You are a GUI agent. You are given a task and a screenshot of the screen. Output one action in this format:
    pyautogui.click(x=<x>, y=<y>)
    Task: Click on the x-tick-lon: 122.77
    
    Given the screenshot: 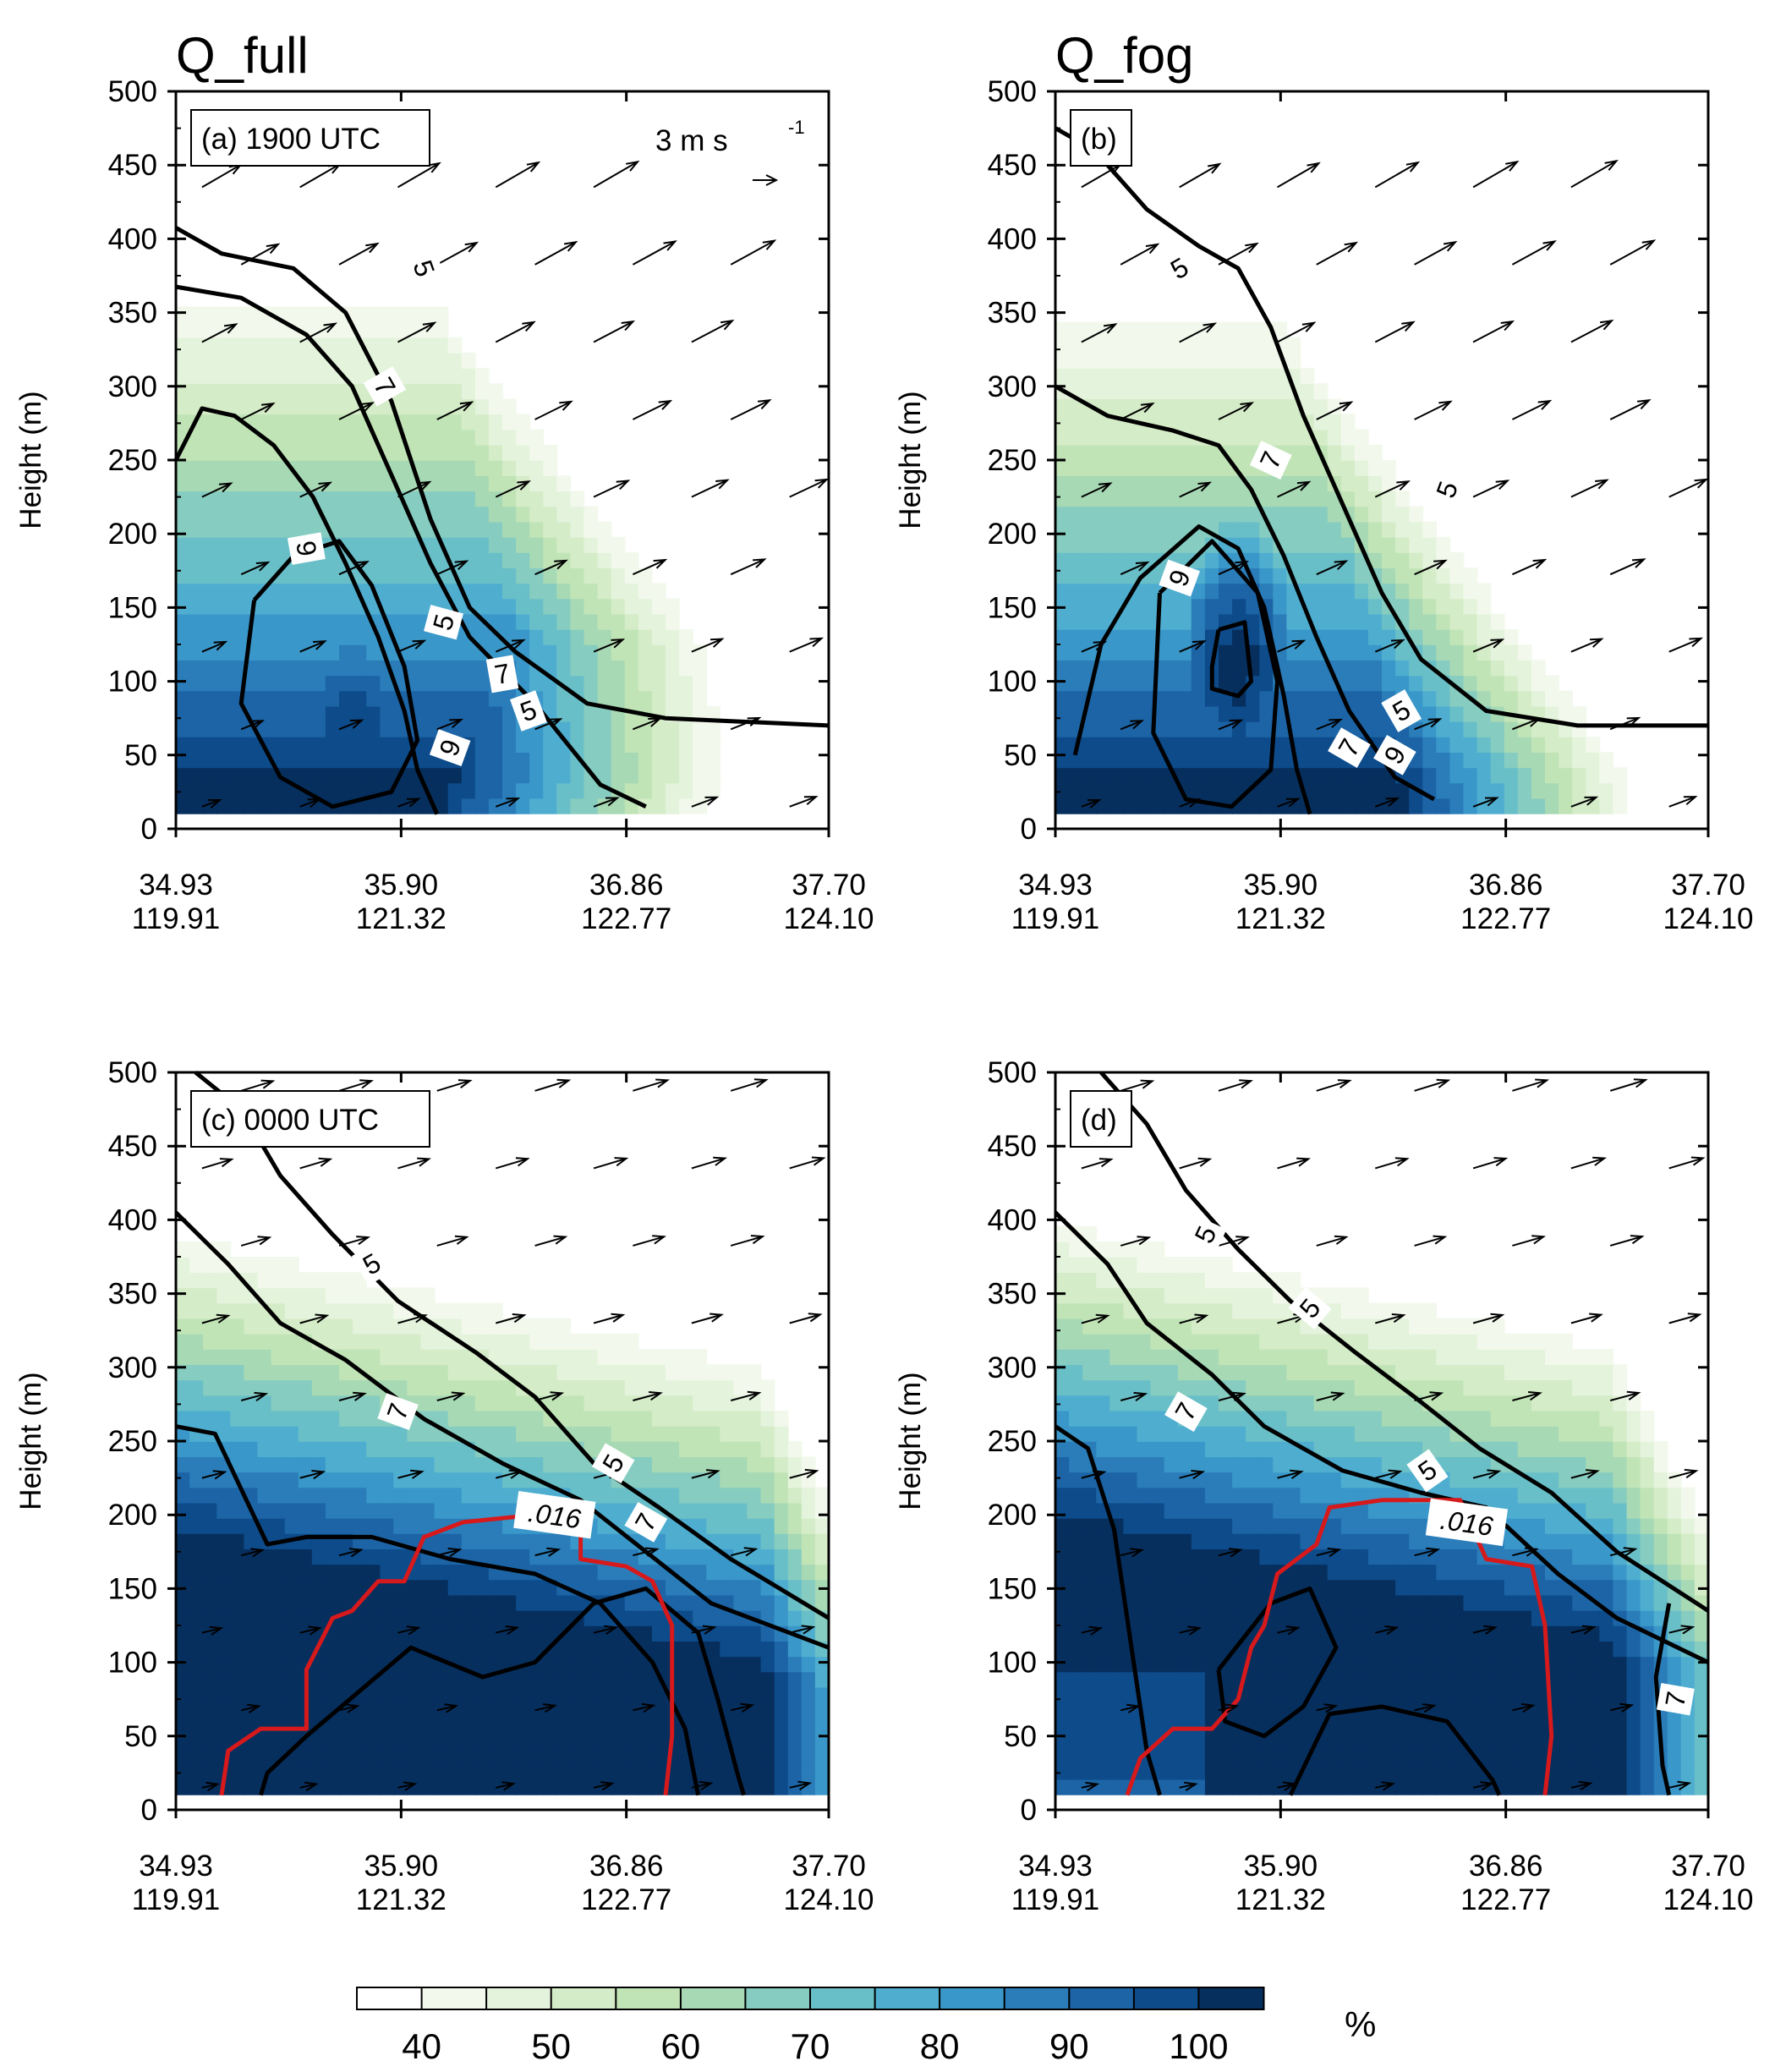 What is the action you would take?
    pyautogui.click(x=626, y=1899)
    